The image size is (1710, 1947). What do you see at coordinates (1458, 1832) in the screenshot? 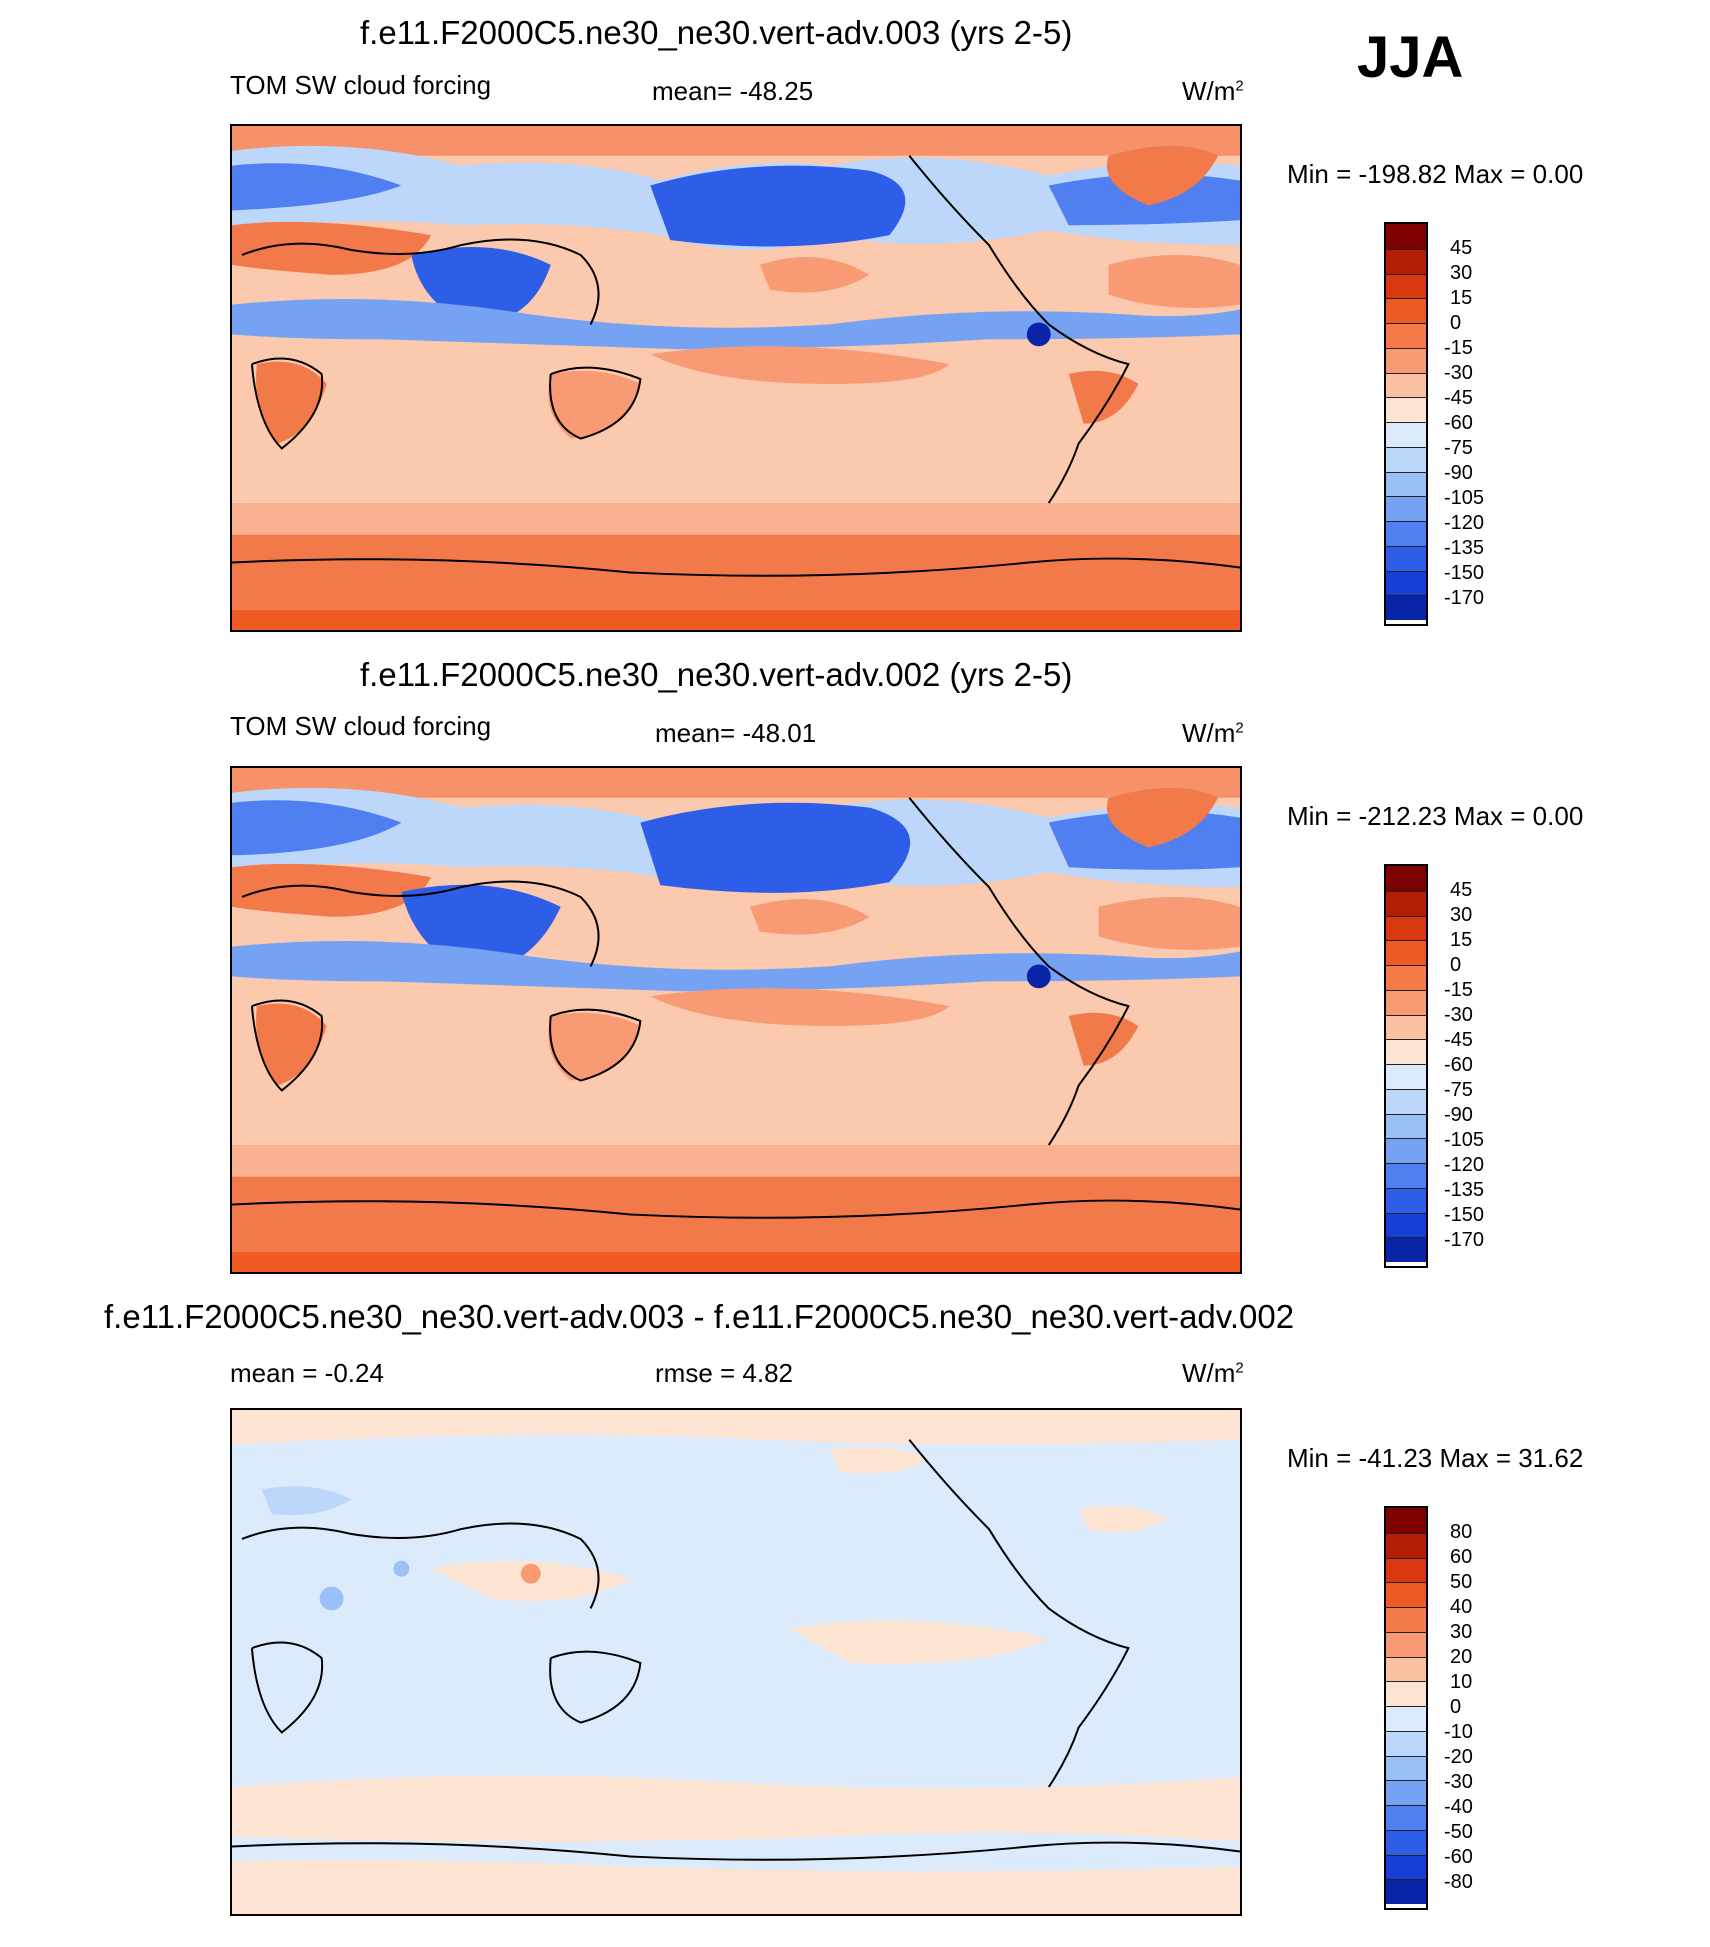
I see `colorbar-tick-label: -50` at bounding box center [1458, 1832].